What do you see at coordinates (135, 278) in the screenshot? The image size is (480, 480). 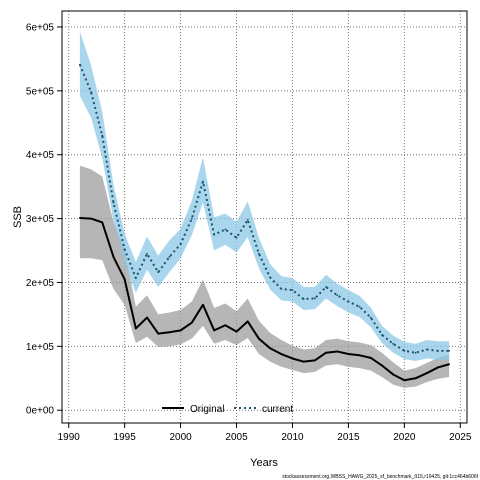 I see `point-current-1996` at bounding box center [135, 278].